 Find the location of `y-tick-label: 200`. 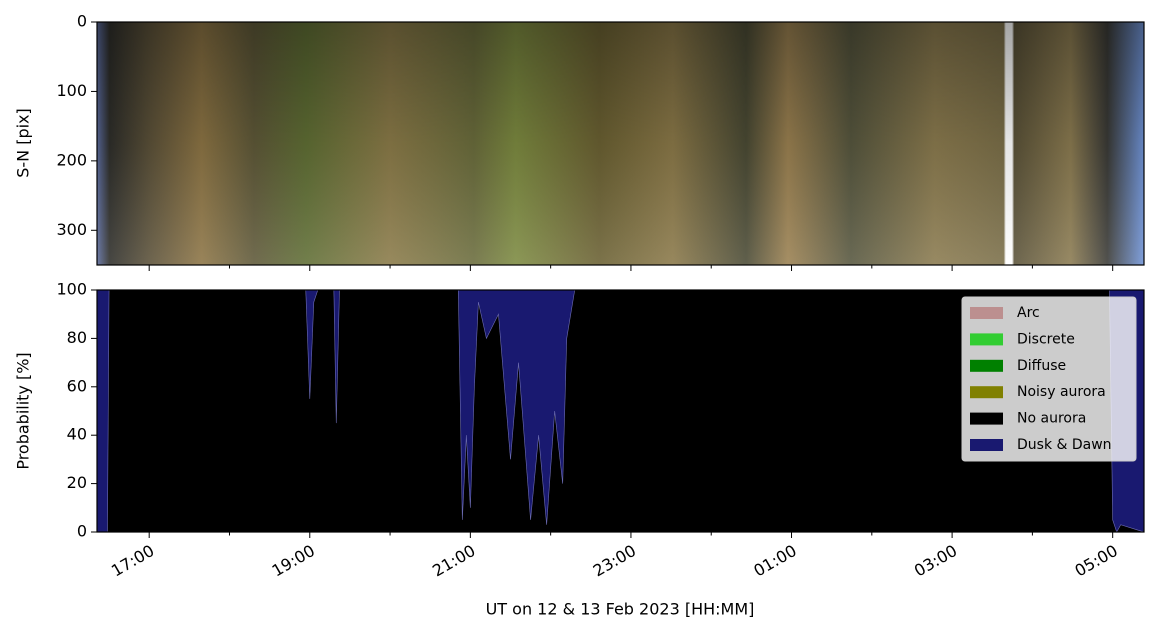

y-tick-label: 200 is located at coordinates (71, 159).